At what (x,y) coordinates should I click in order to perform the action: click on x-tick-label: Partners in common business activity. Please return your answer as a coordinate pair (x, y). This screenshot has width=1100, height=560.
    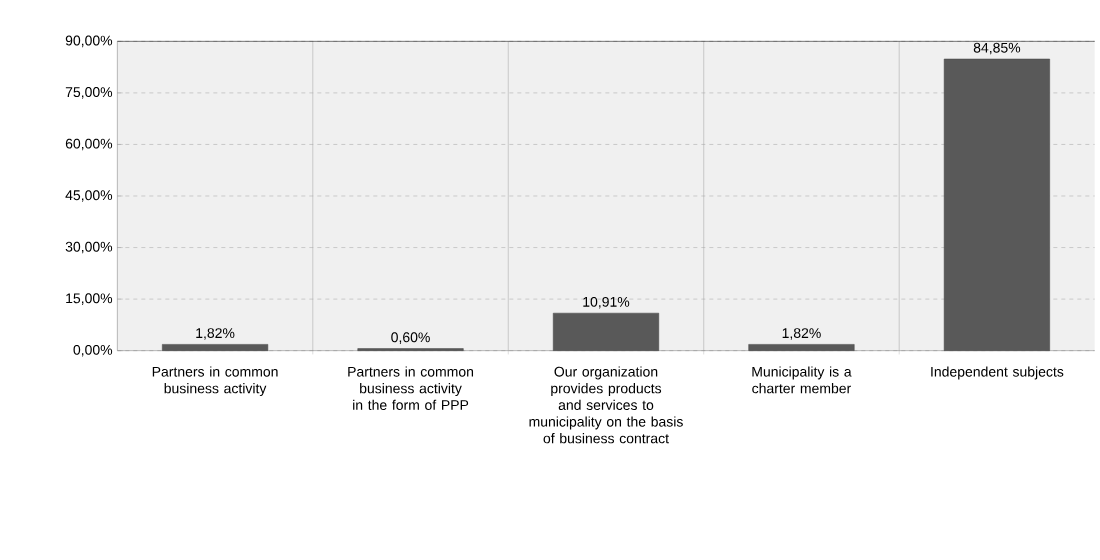
    Looking at the image, I should click on (215, 381).